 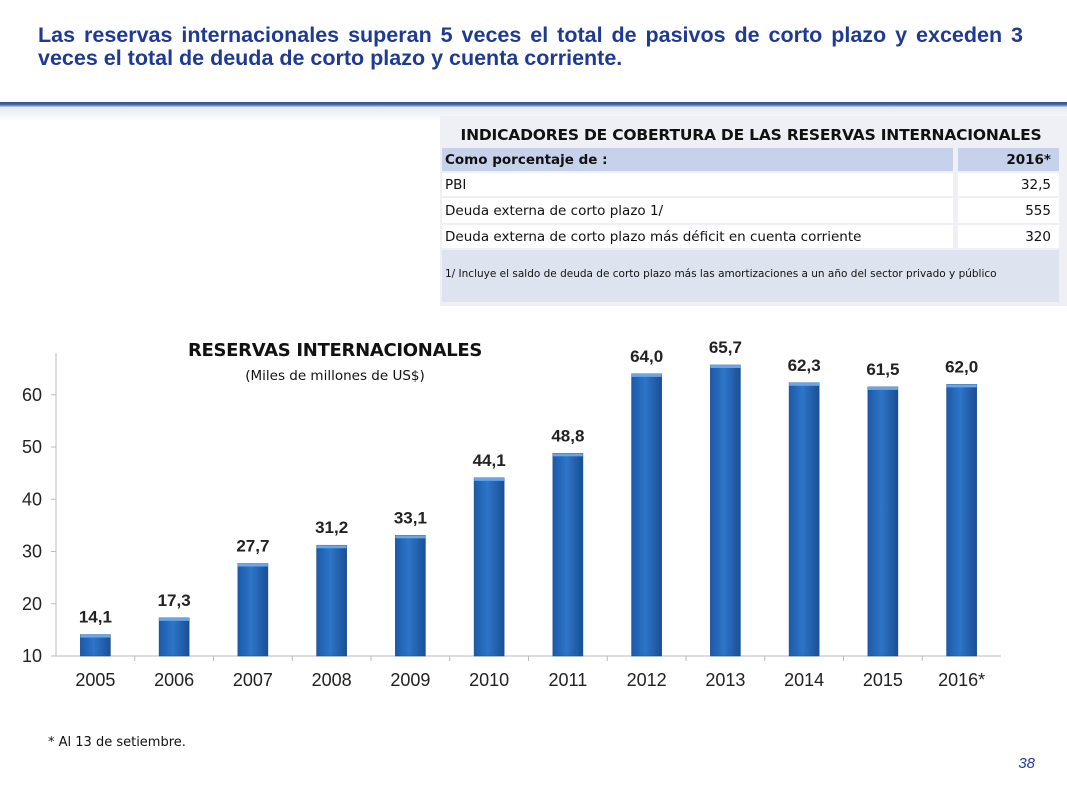 I want to click on x-tick-label: 2006, so click(x=174, y=680).